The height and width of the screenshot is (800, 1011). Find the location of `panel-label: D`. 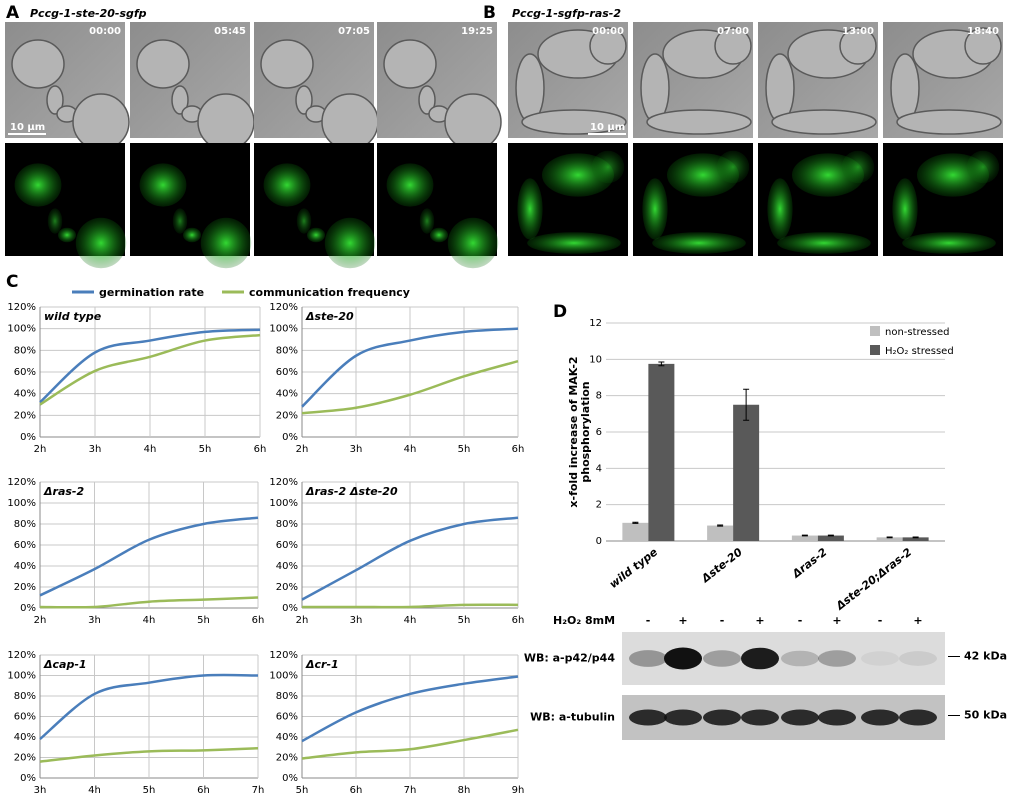

panel-label: D is located at coordinates (560, 312).